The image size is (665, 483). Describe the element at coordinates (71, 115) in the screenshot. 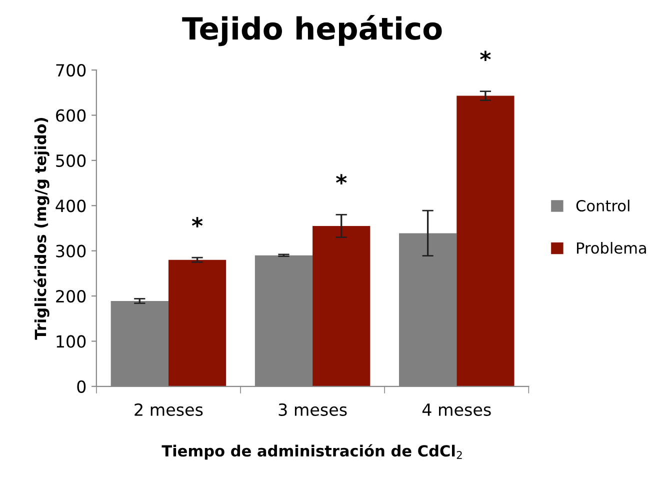

I see `y-tick-label: 600` at that location.